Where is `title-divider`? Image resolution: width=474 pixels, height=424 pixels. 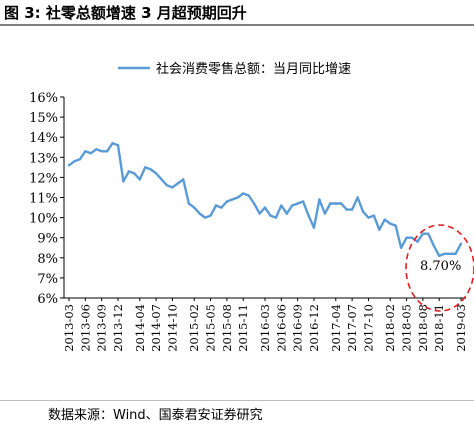
title-divider is located at coordinates (237, 25).